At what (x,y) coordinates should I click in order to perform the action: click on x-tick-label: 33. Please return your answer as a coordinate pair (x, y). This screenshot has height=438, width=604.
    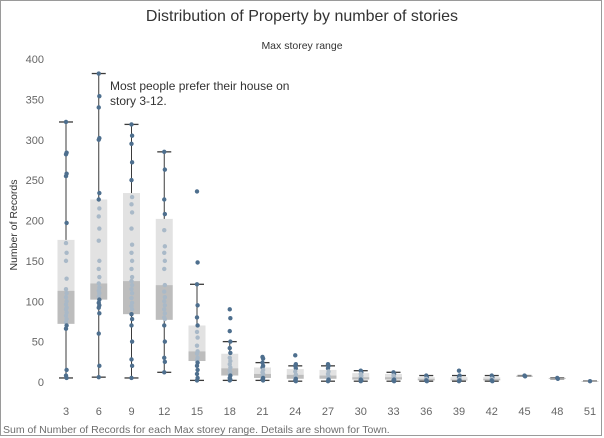
    Looking at the image, I should click on (393, 412).